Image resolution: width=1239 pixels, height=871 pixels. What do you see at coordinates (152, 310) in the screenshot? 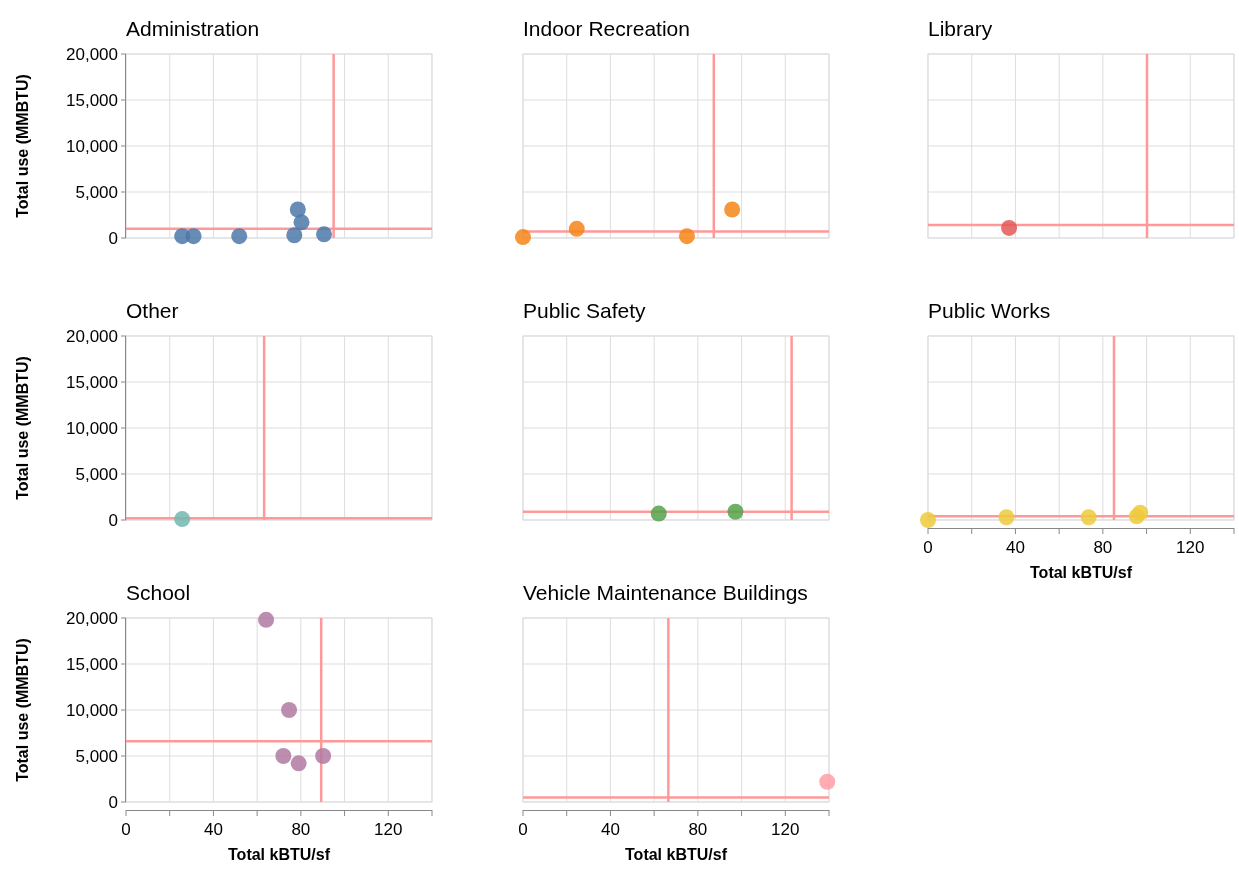
I see `chart-title: Other` at bounding box center [152, 310].